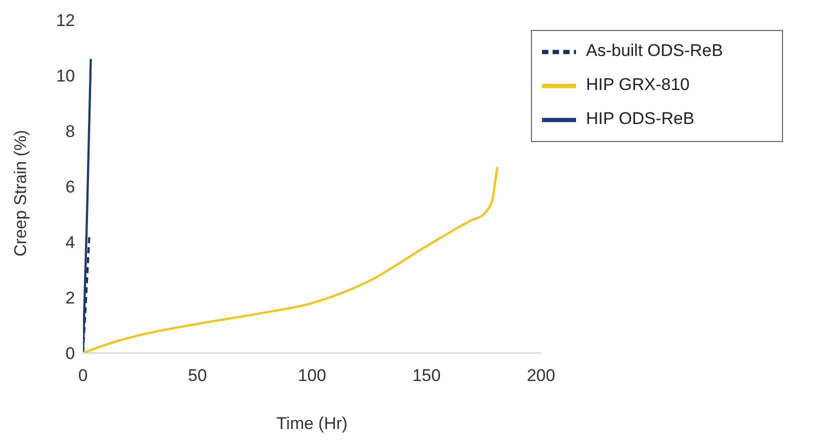 This screenshot has height=441, width=821. I want to click on y-tick-label: 0, so click(70, 354).